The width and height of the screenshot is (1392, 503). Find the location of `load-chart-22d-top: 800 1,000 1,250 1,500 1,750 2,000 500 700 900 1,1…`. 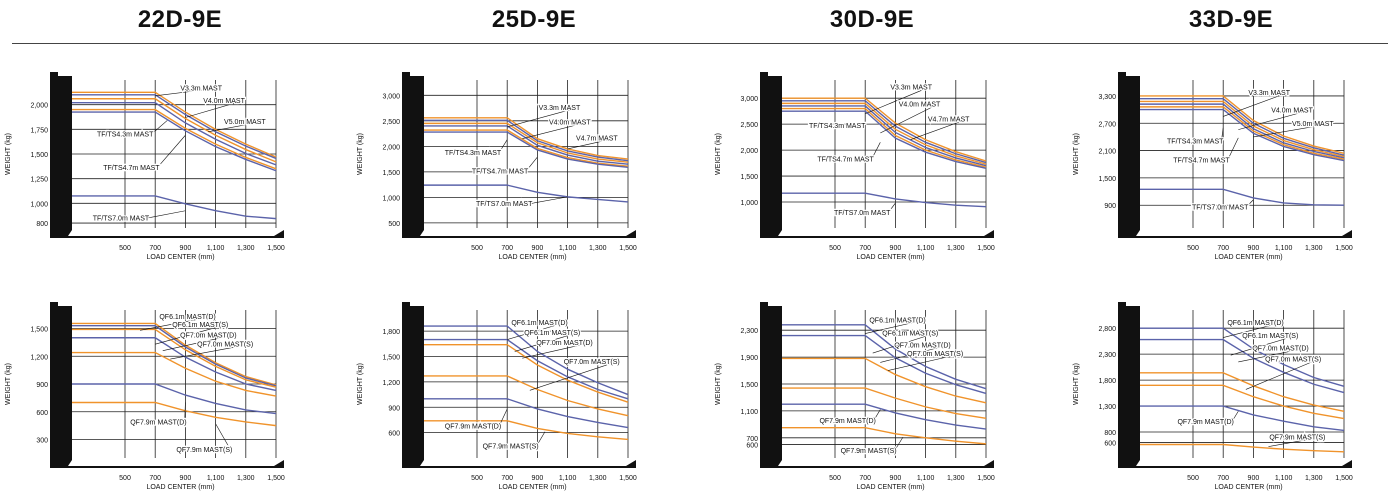

load-chart-22d-top: 800 1,000 1,250 1,500 1,750 2,000 500 700 900 1,1… is located at coordinates (145, 166).